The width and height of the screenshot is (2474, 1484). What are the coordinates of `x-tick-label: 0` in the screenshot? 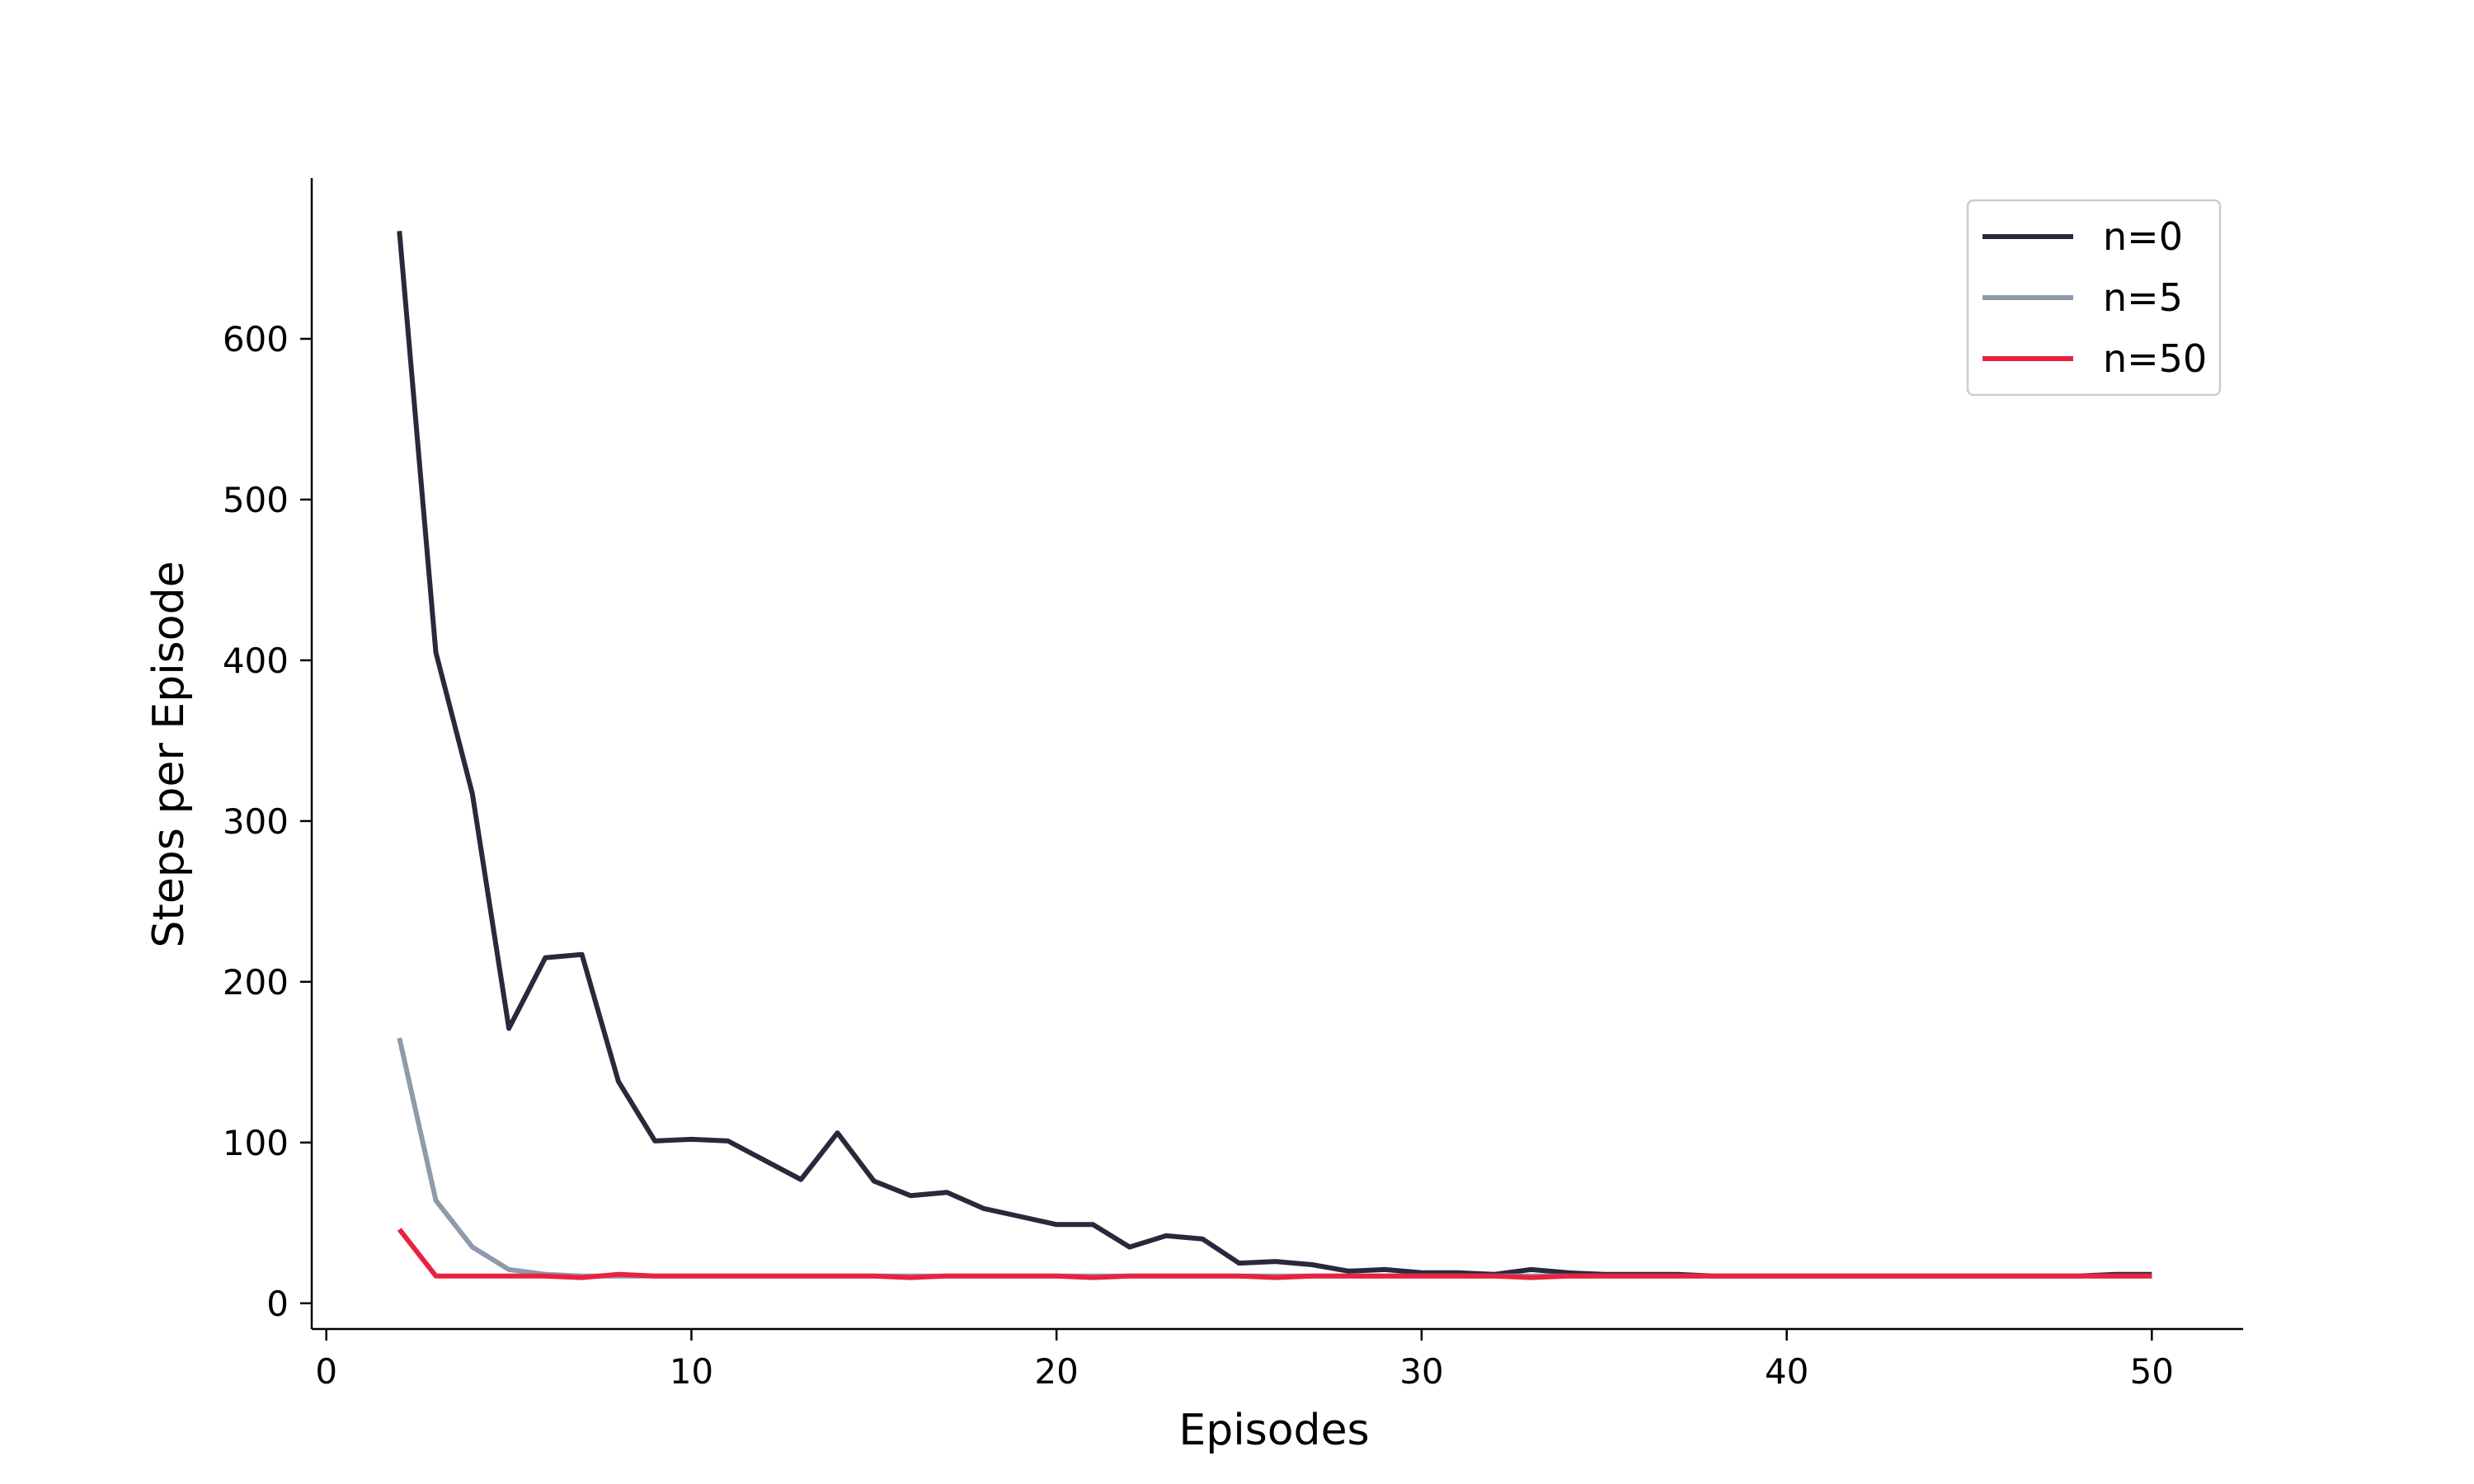 It's located at (326, 1371).